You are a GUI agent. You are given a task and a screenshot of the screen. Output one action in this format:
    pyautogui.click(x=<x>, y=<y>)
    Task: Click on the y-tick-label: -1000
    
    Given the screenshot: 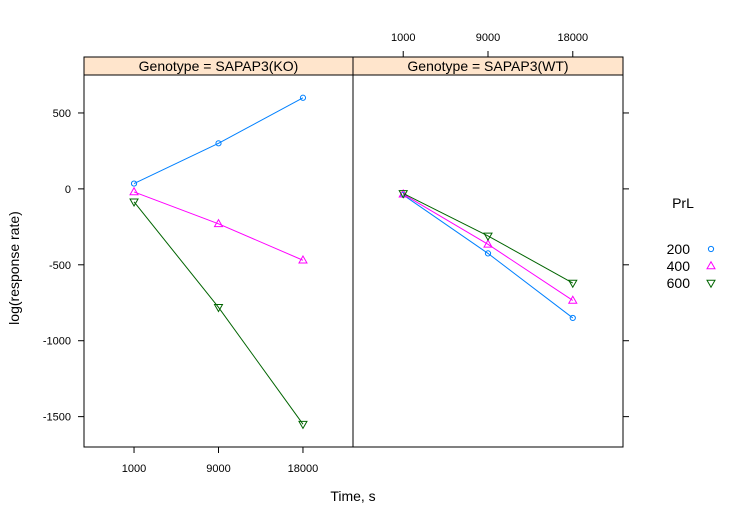 What is the action you would take?
    pyautogui.click(x=57, y=342)
    